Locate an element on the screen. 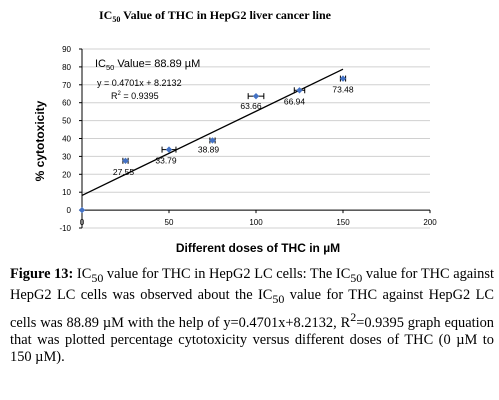  caption-text-2: value for THC in HepG2 LC cells: The IC is located at coordinates (227, 274).